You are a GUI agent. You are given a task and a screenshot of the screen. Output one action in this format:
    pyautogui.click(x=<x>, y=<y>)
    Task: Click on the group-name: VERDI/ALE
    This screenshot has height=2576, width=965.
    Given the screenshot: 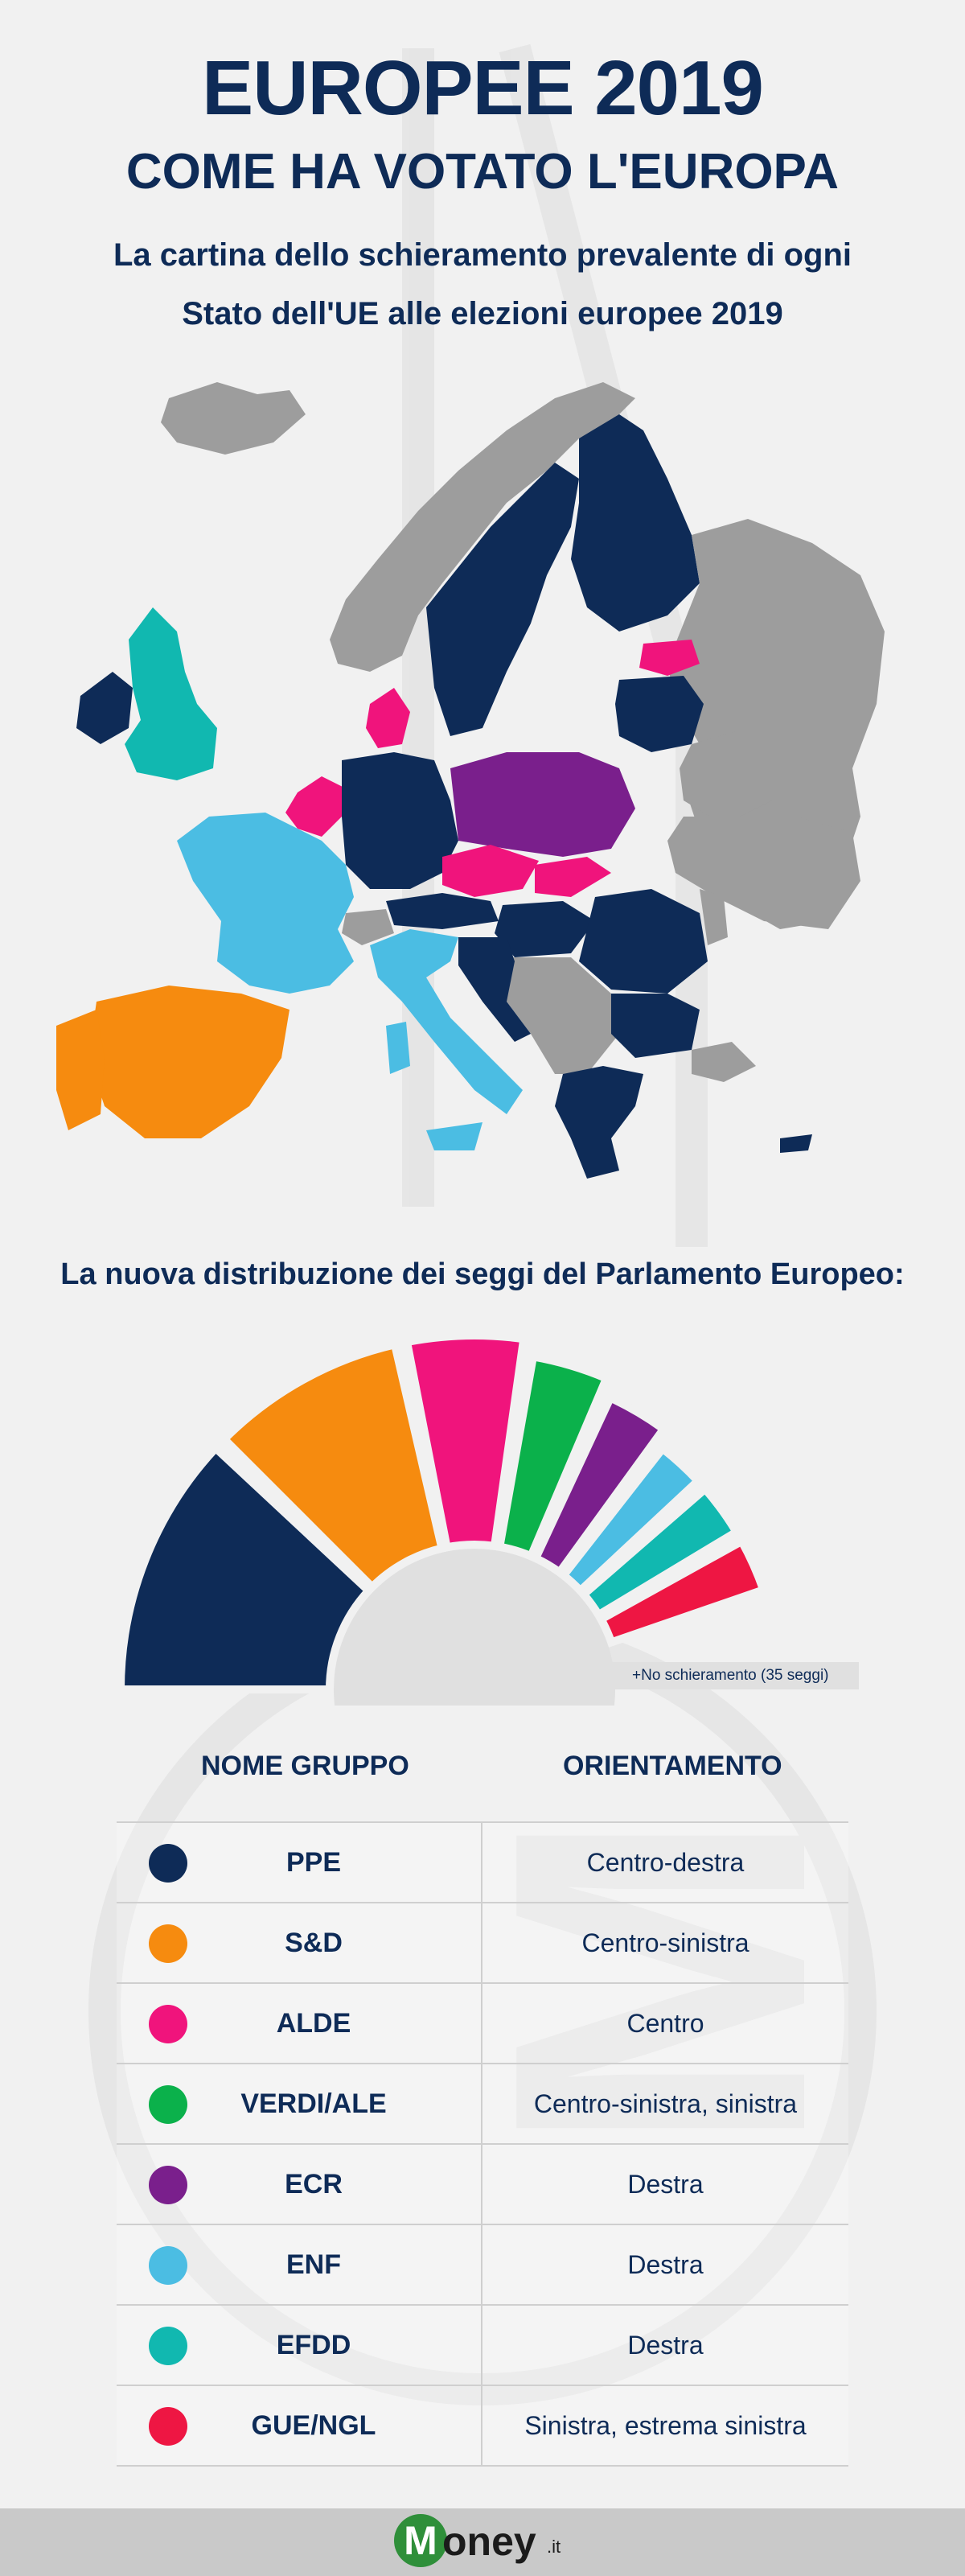 What is the action you would take?
    pyautogui.click(x=313, y=2103)
    